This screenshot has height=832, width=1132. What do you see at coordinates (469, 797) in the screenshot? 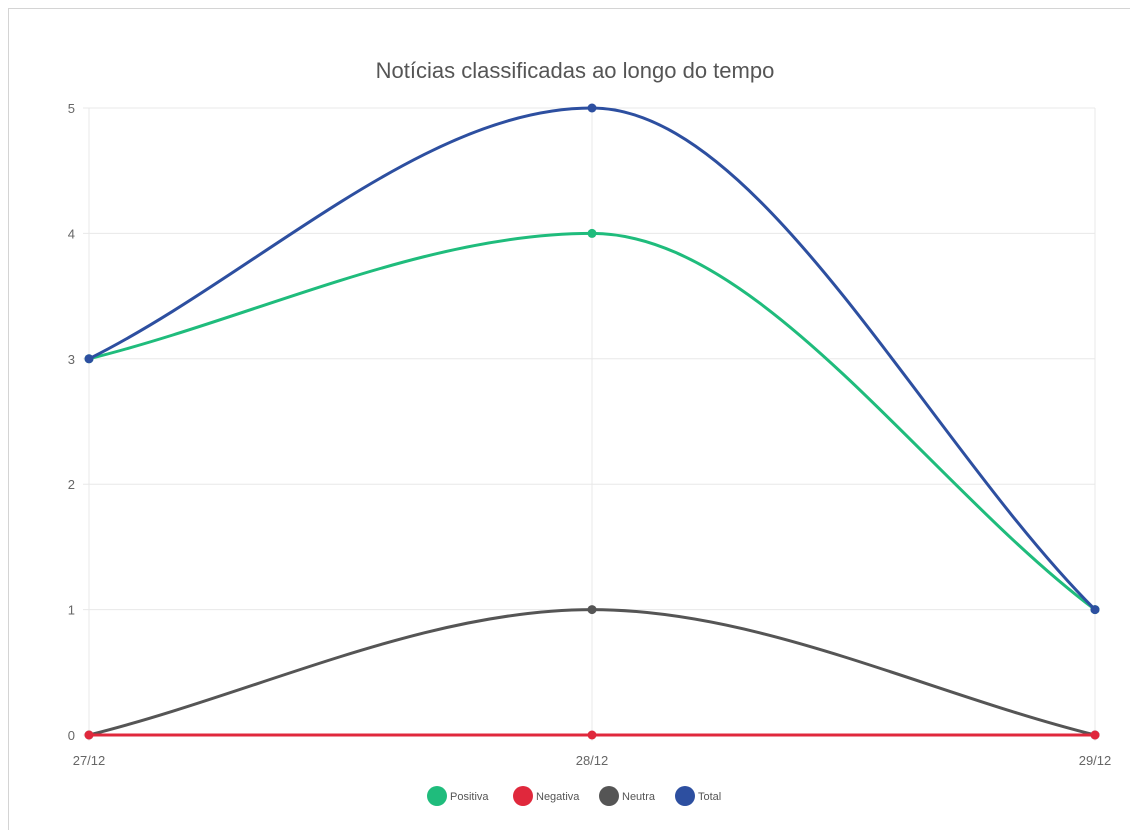
I see `legend-label: Positiva` at bounding box center [469, 797].